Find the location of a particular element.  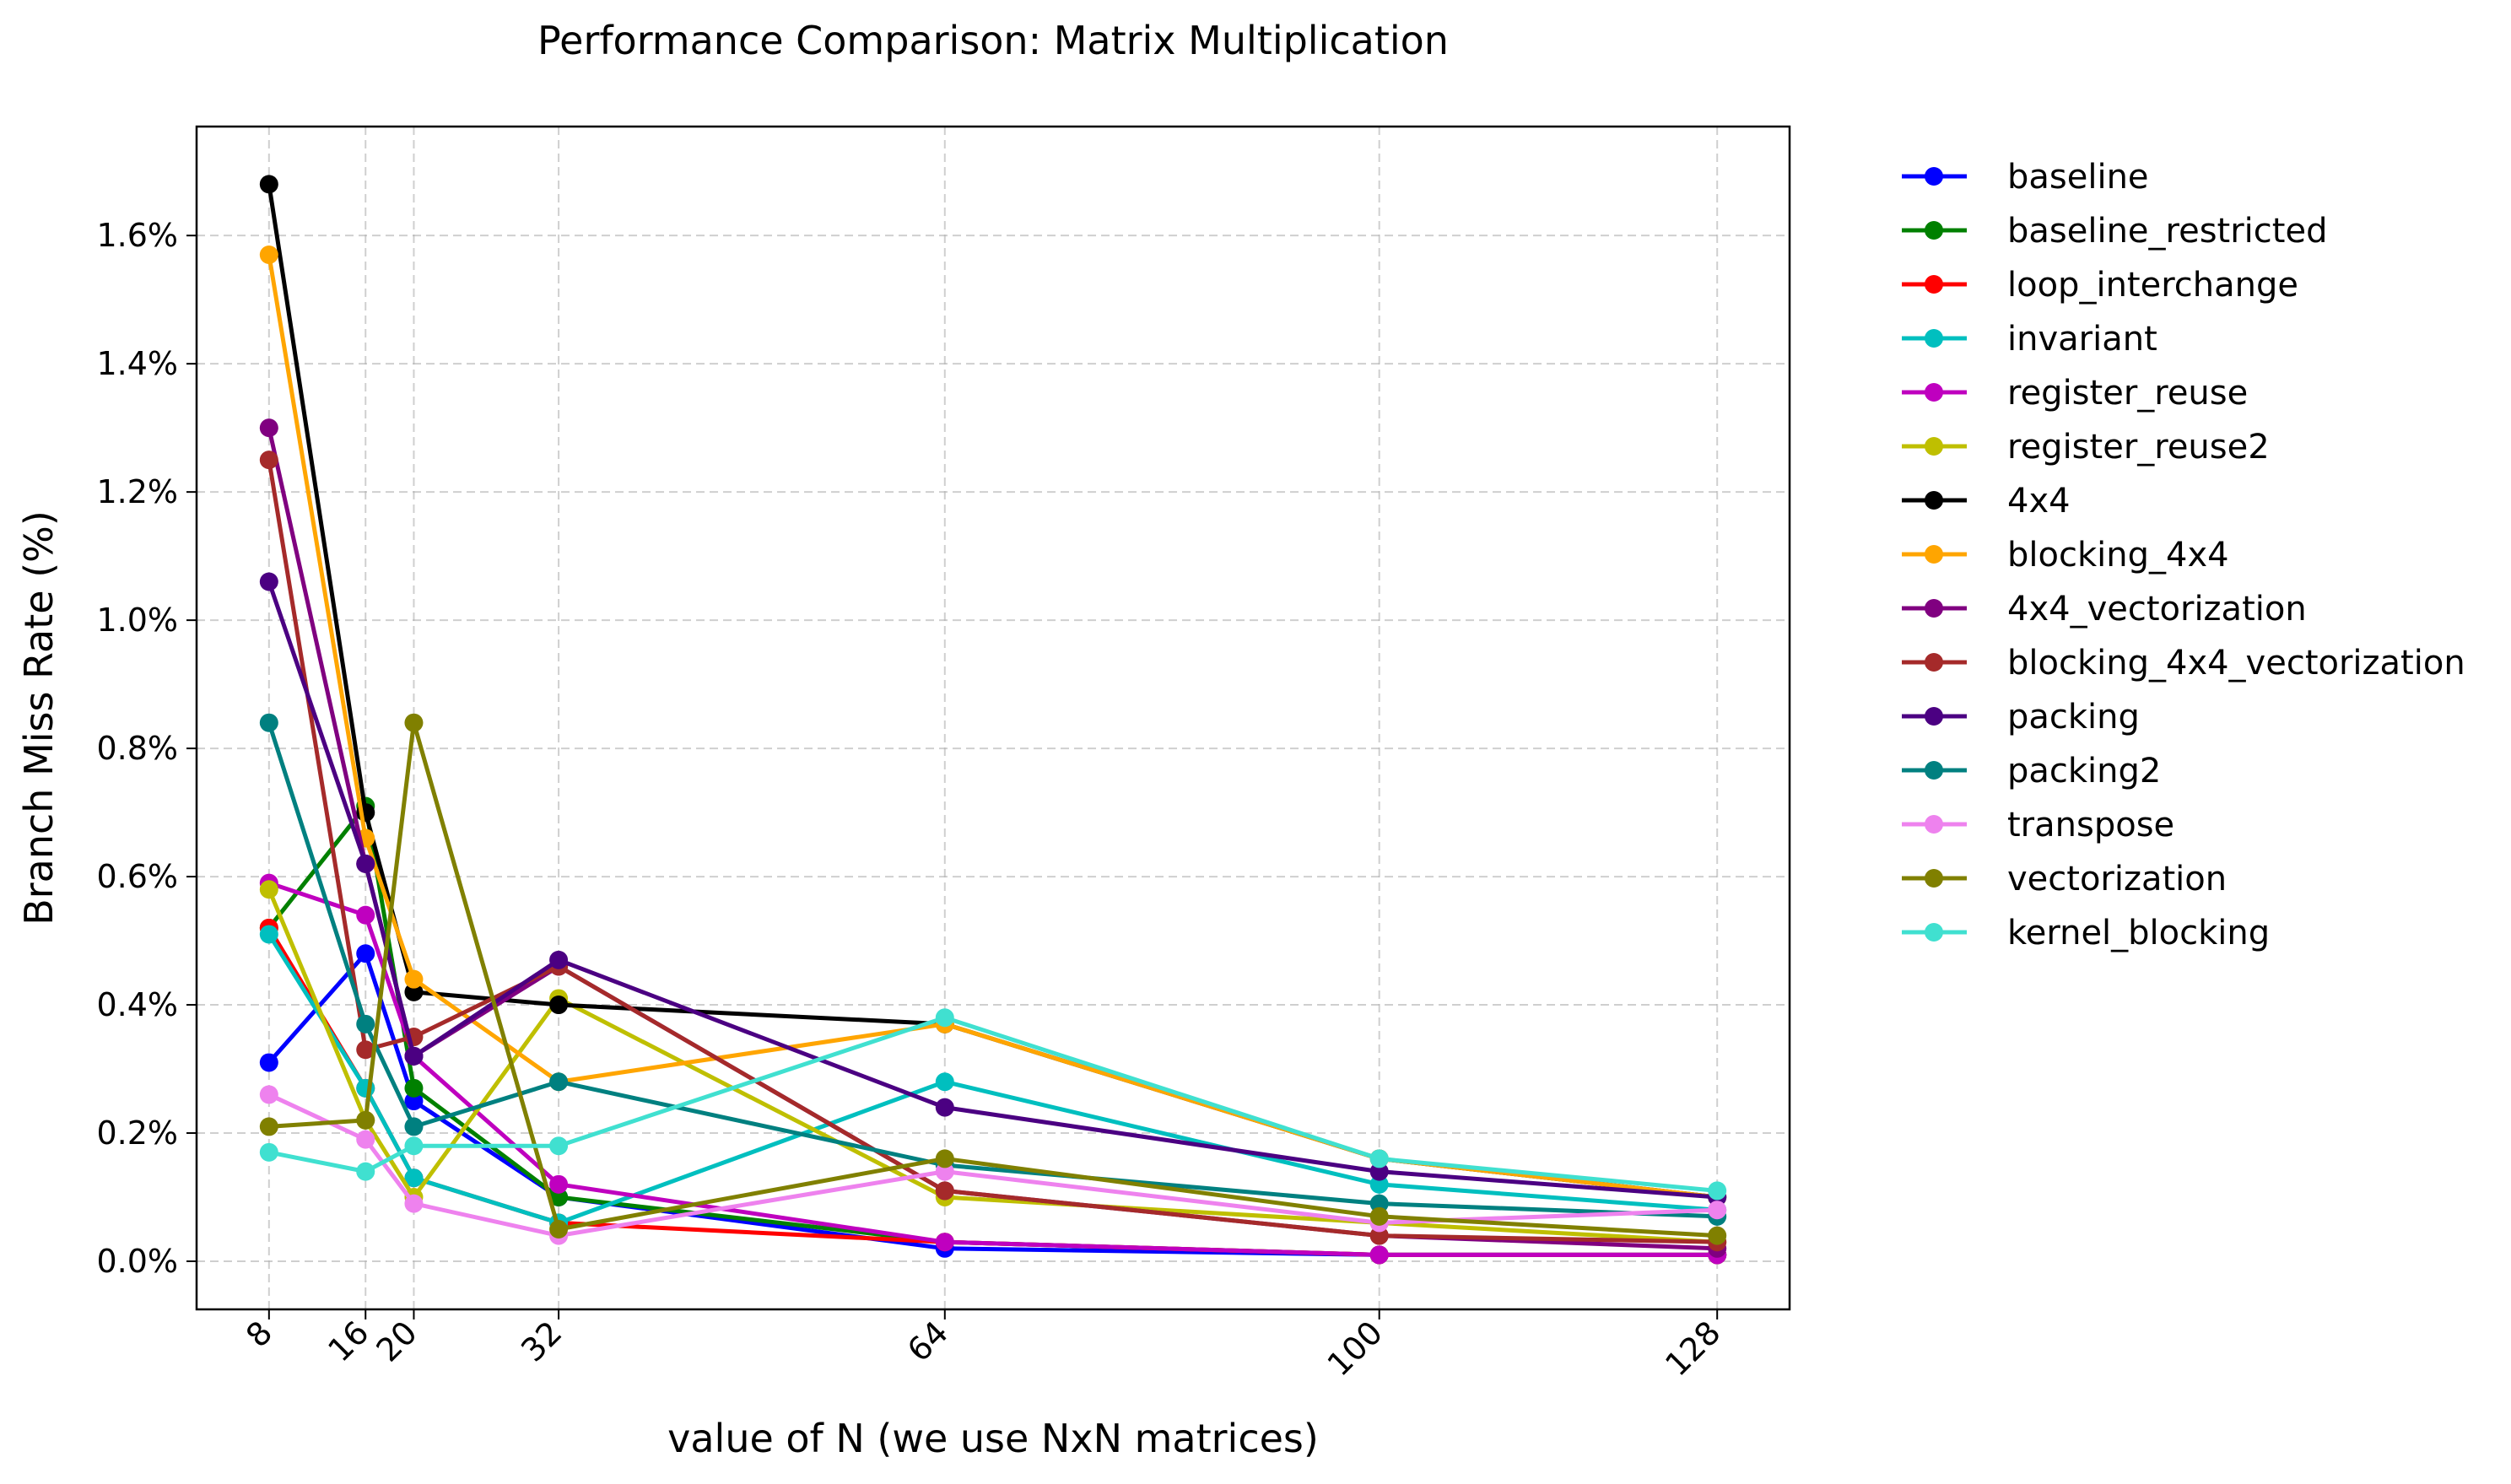

legend-label: invariant is located at coordinates (2082, 339).